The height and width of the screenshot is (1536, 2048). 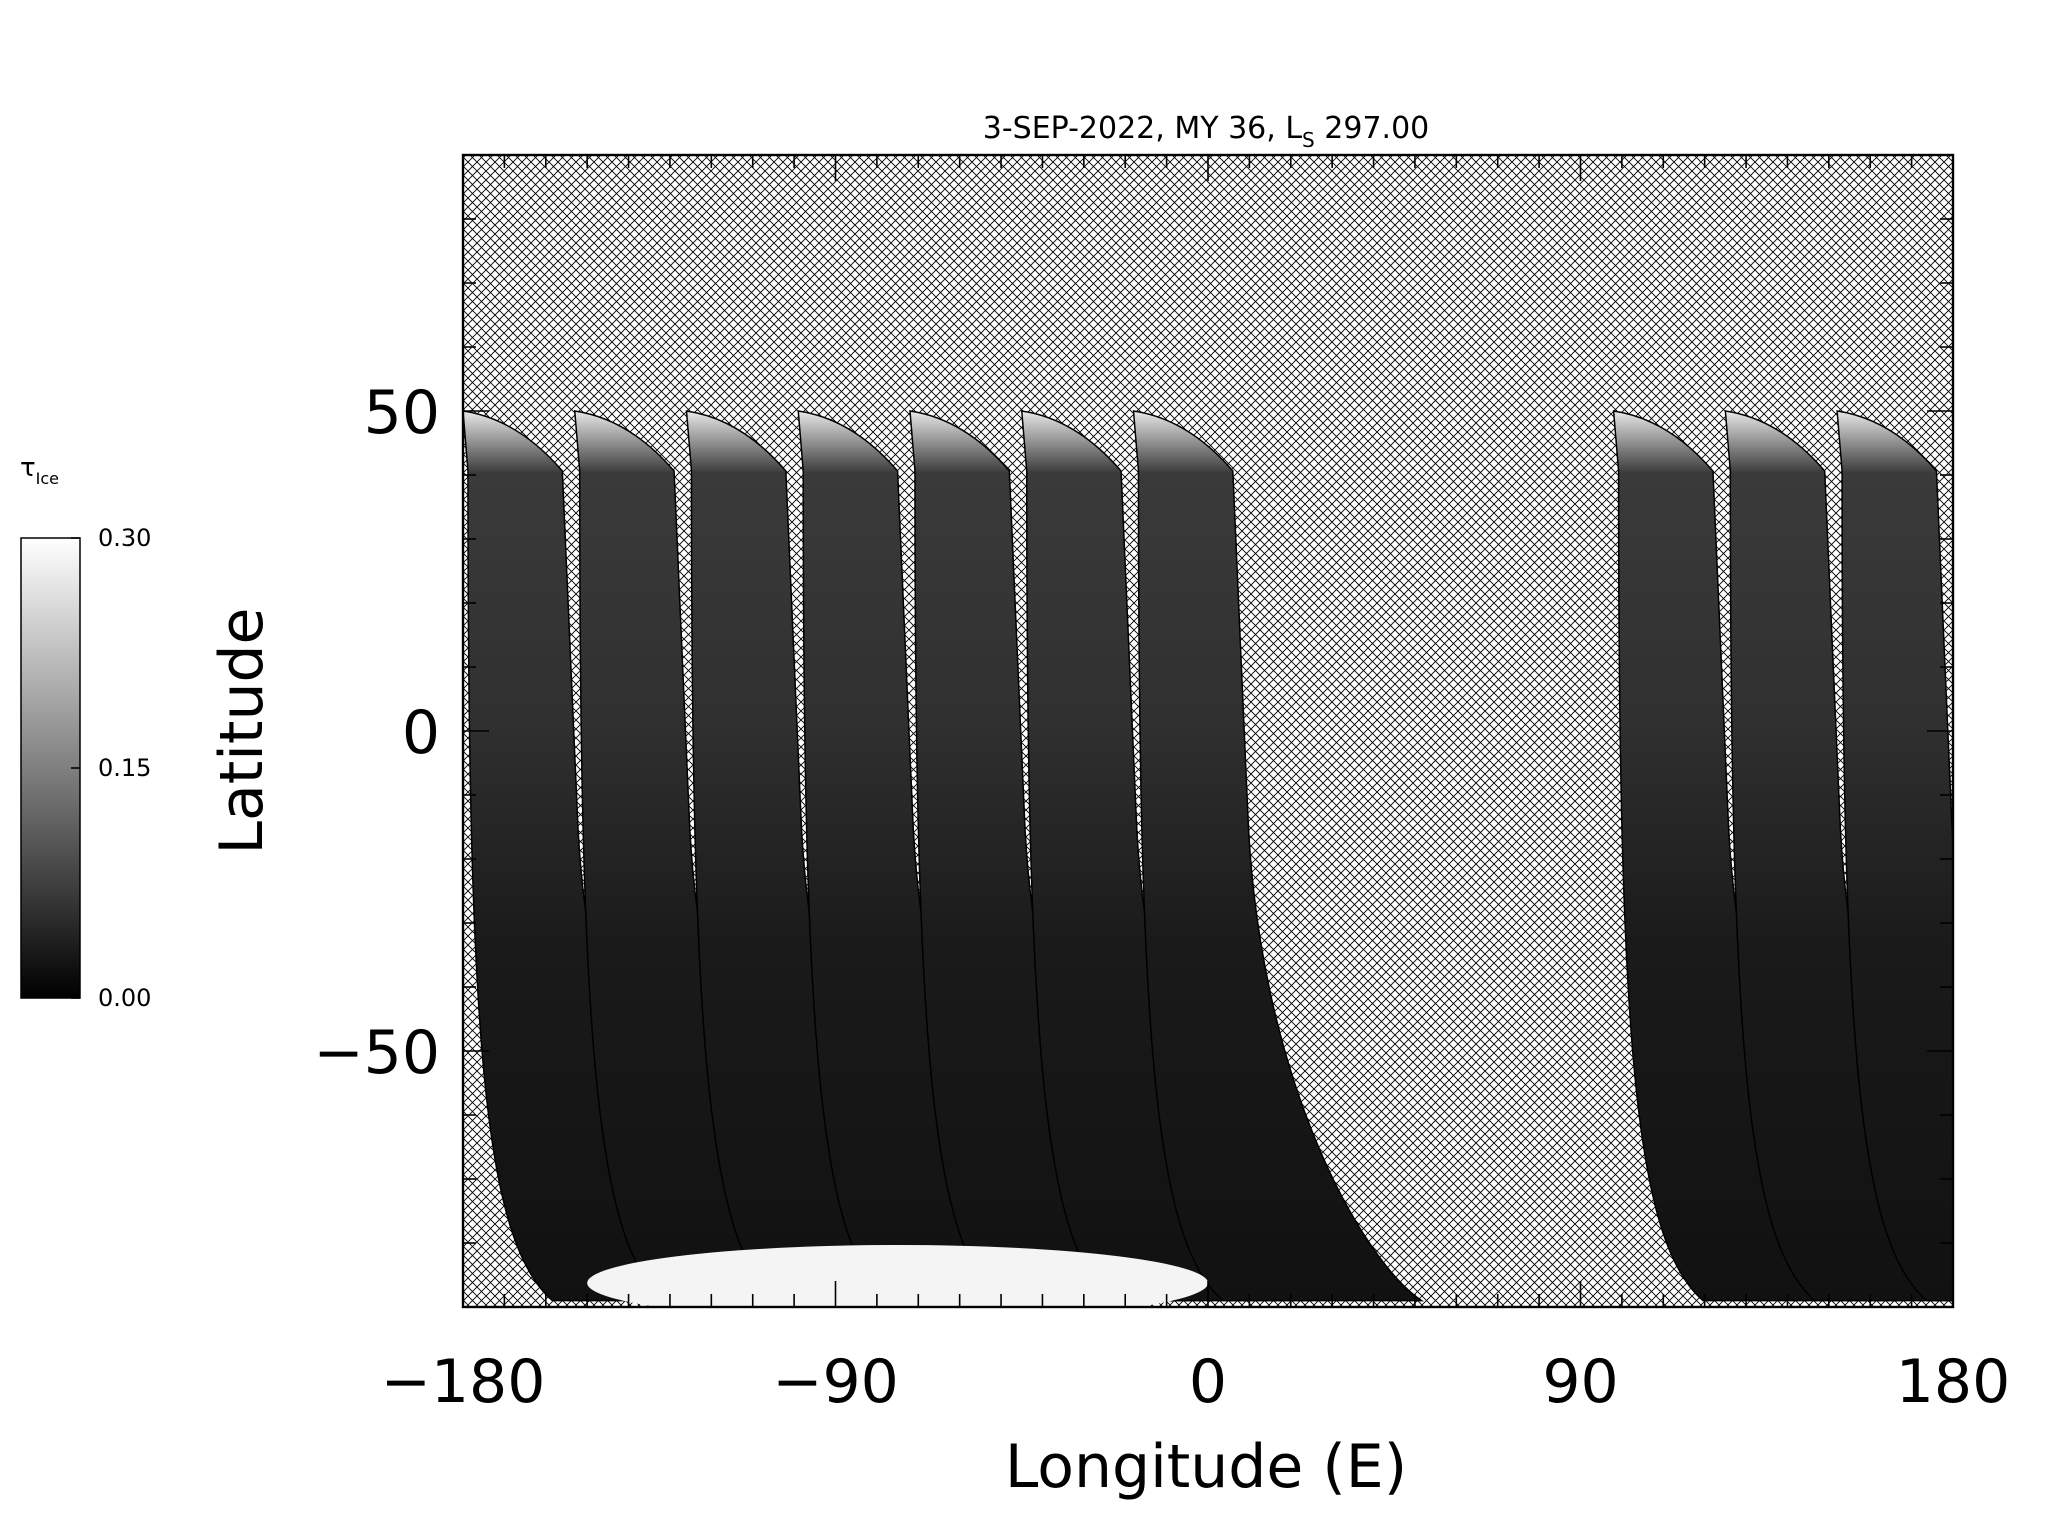 What do you see at coordinates (897, 1276) in the screenshot?
I see `polar-cap-region` at bounding box center [897, 1276].